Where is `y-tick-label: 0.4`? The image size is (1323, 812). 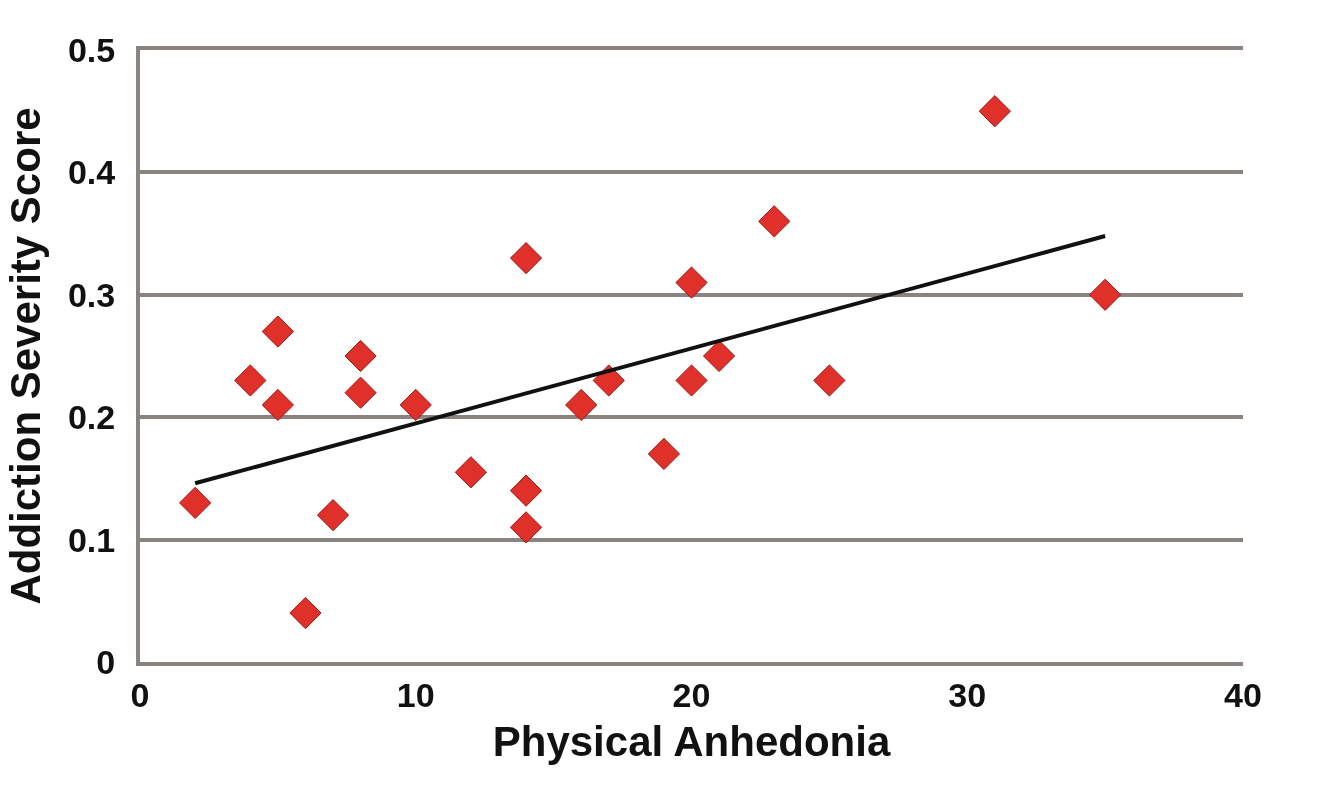 y-tick-label: 0.4 is located at coordinates (91, 172).